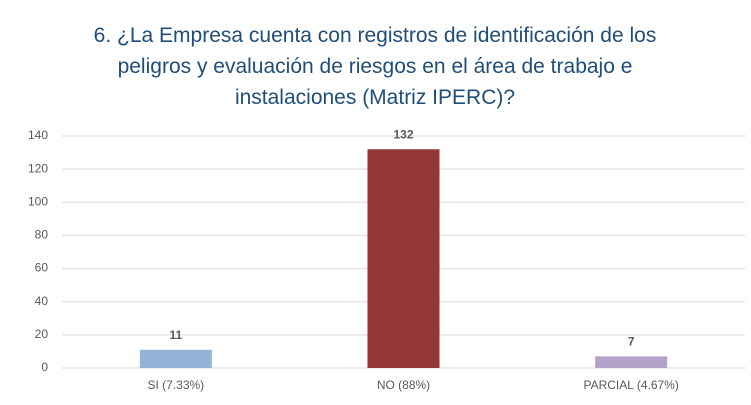 The image size is (751, 405). Describe the element at coordinates (630, 385) in the screenshot. I see `x-tick-label: PARCIAL (4.67%)` at that location.